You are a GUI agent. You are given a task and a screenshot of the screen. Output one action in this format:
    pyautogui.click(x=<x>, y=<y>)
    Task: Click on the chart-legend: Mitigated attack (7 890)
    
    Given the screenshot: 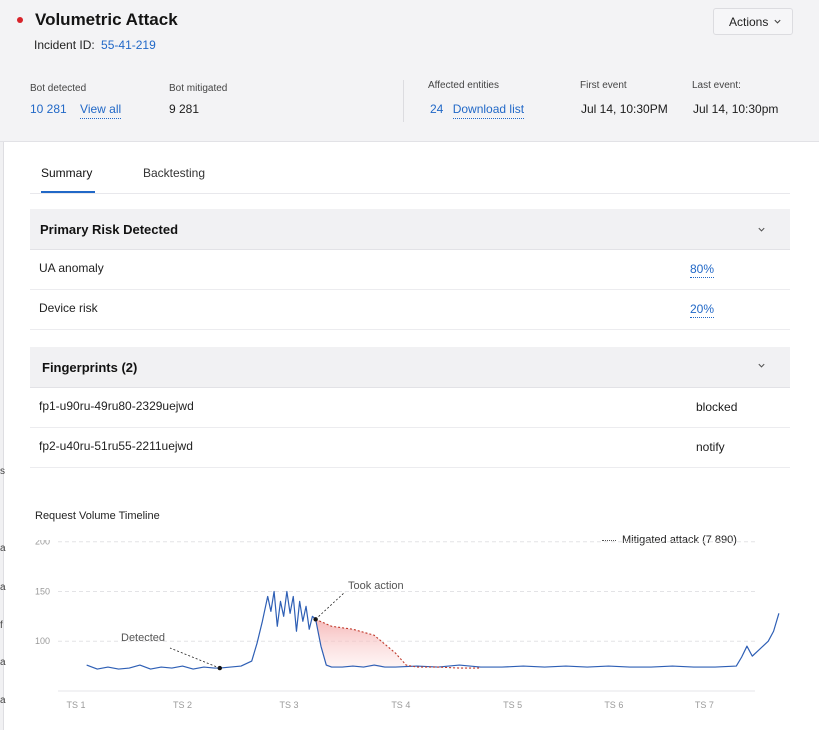 What is the action you would take?
    pyautogui.click(x=669, y=540)
    